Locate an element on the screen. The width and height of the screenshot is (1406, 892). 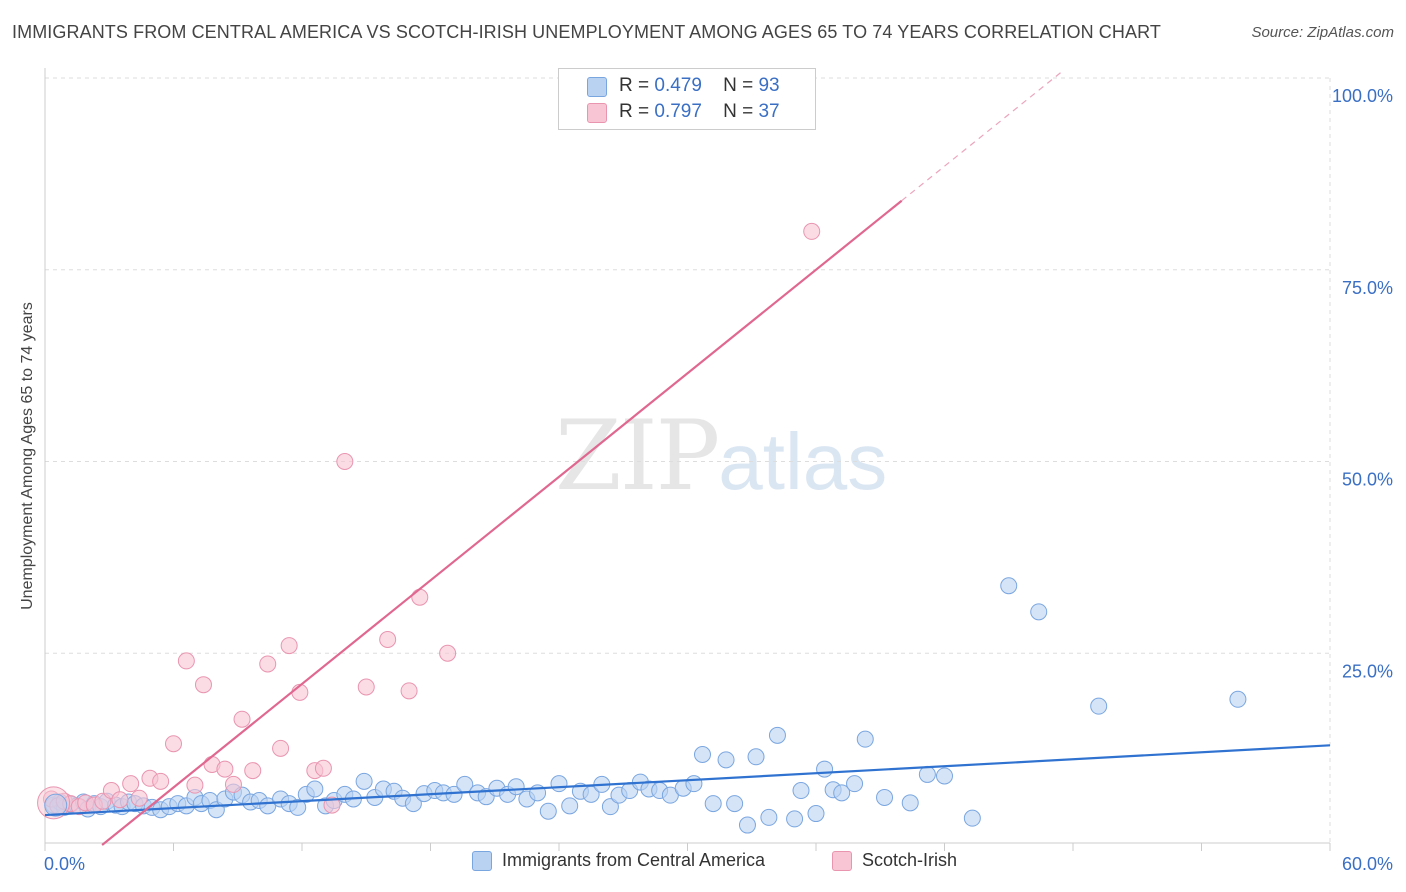
x-tick-label-max: 60.0% is located at coordinates (1367, 864).